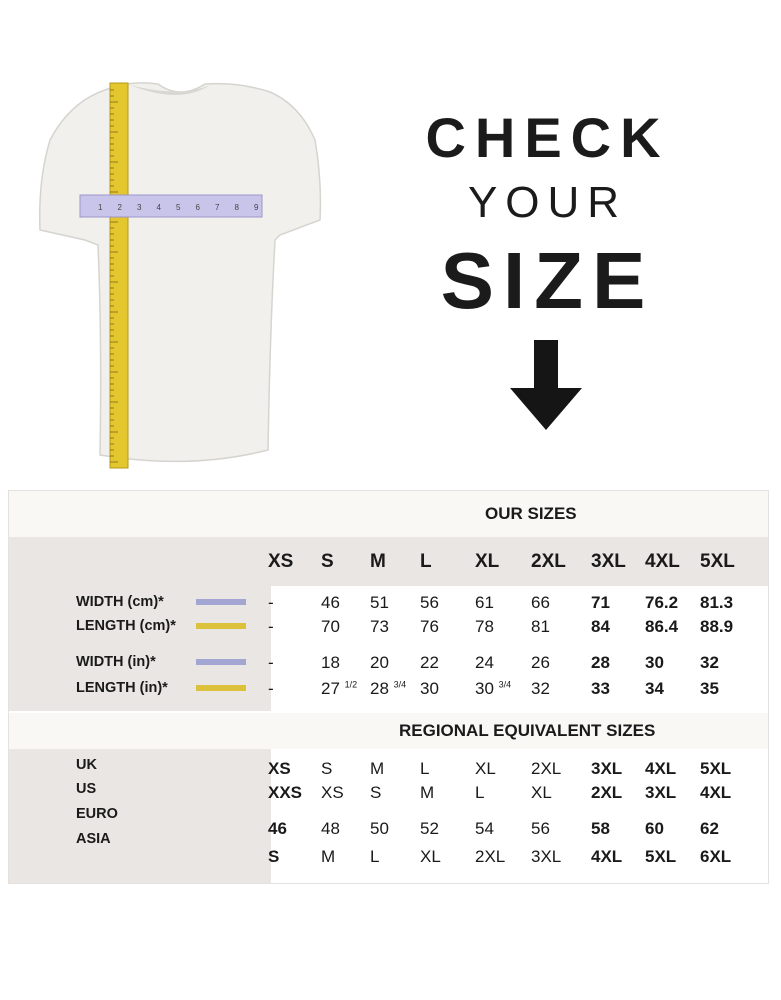 This screenshot has height=1000, width=781. What do you see at coordinates (349, 603) in the screenshot?
I see `measurement-cell: 46` at bounding box center [349, 603].